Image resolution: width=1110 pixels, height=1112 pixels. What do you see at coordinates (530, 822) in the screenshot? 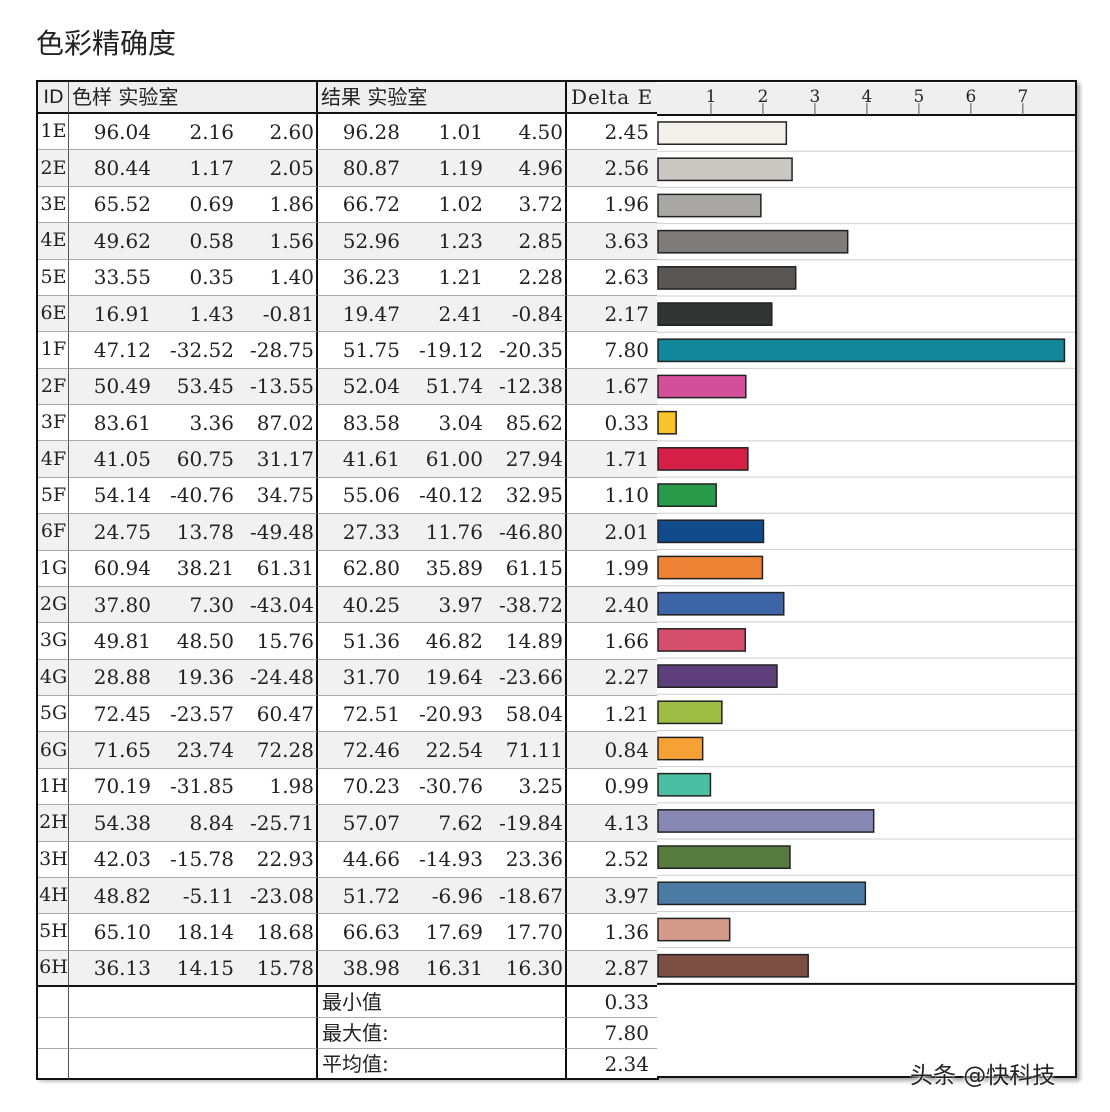
I see `result-b-value: -19.84` at bounding box center [530, 822].